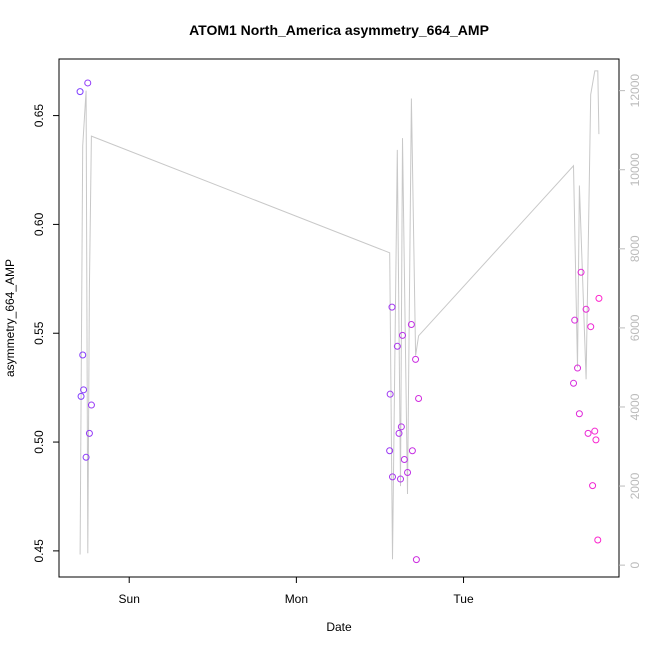  Describe the element at coordinates (635, 327) in the screenshot. I see `right-axis-tick-label: 6000` at that location.